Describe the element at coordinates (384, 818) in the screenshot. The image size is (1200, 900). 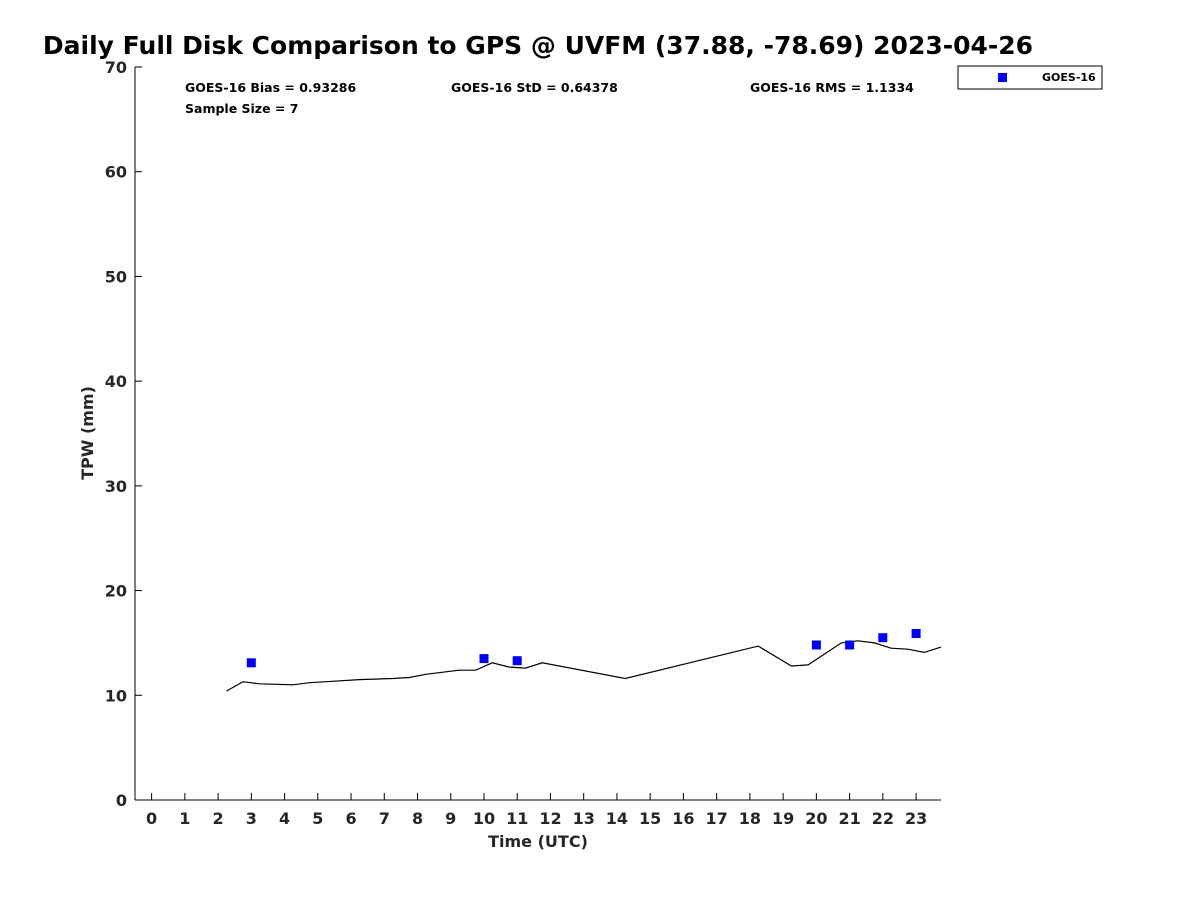
I see `x-tick-label: 7` at that location.